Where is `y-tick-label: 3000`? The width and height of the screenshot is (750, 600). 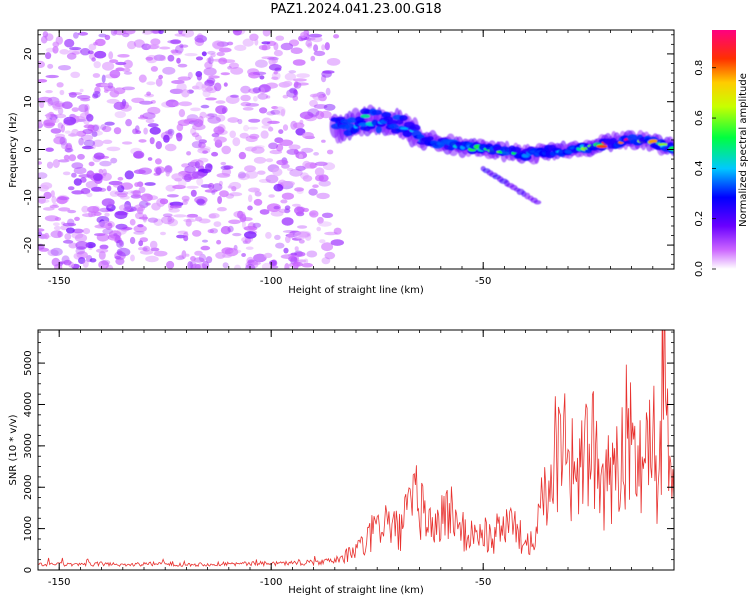
y-tick-label: 3000 is located at coordinates (28, 445).